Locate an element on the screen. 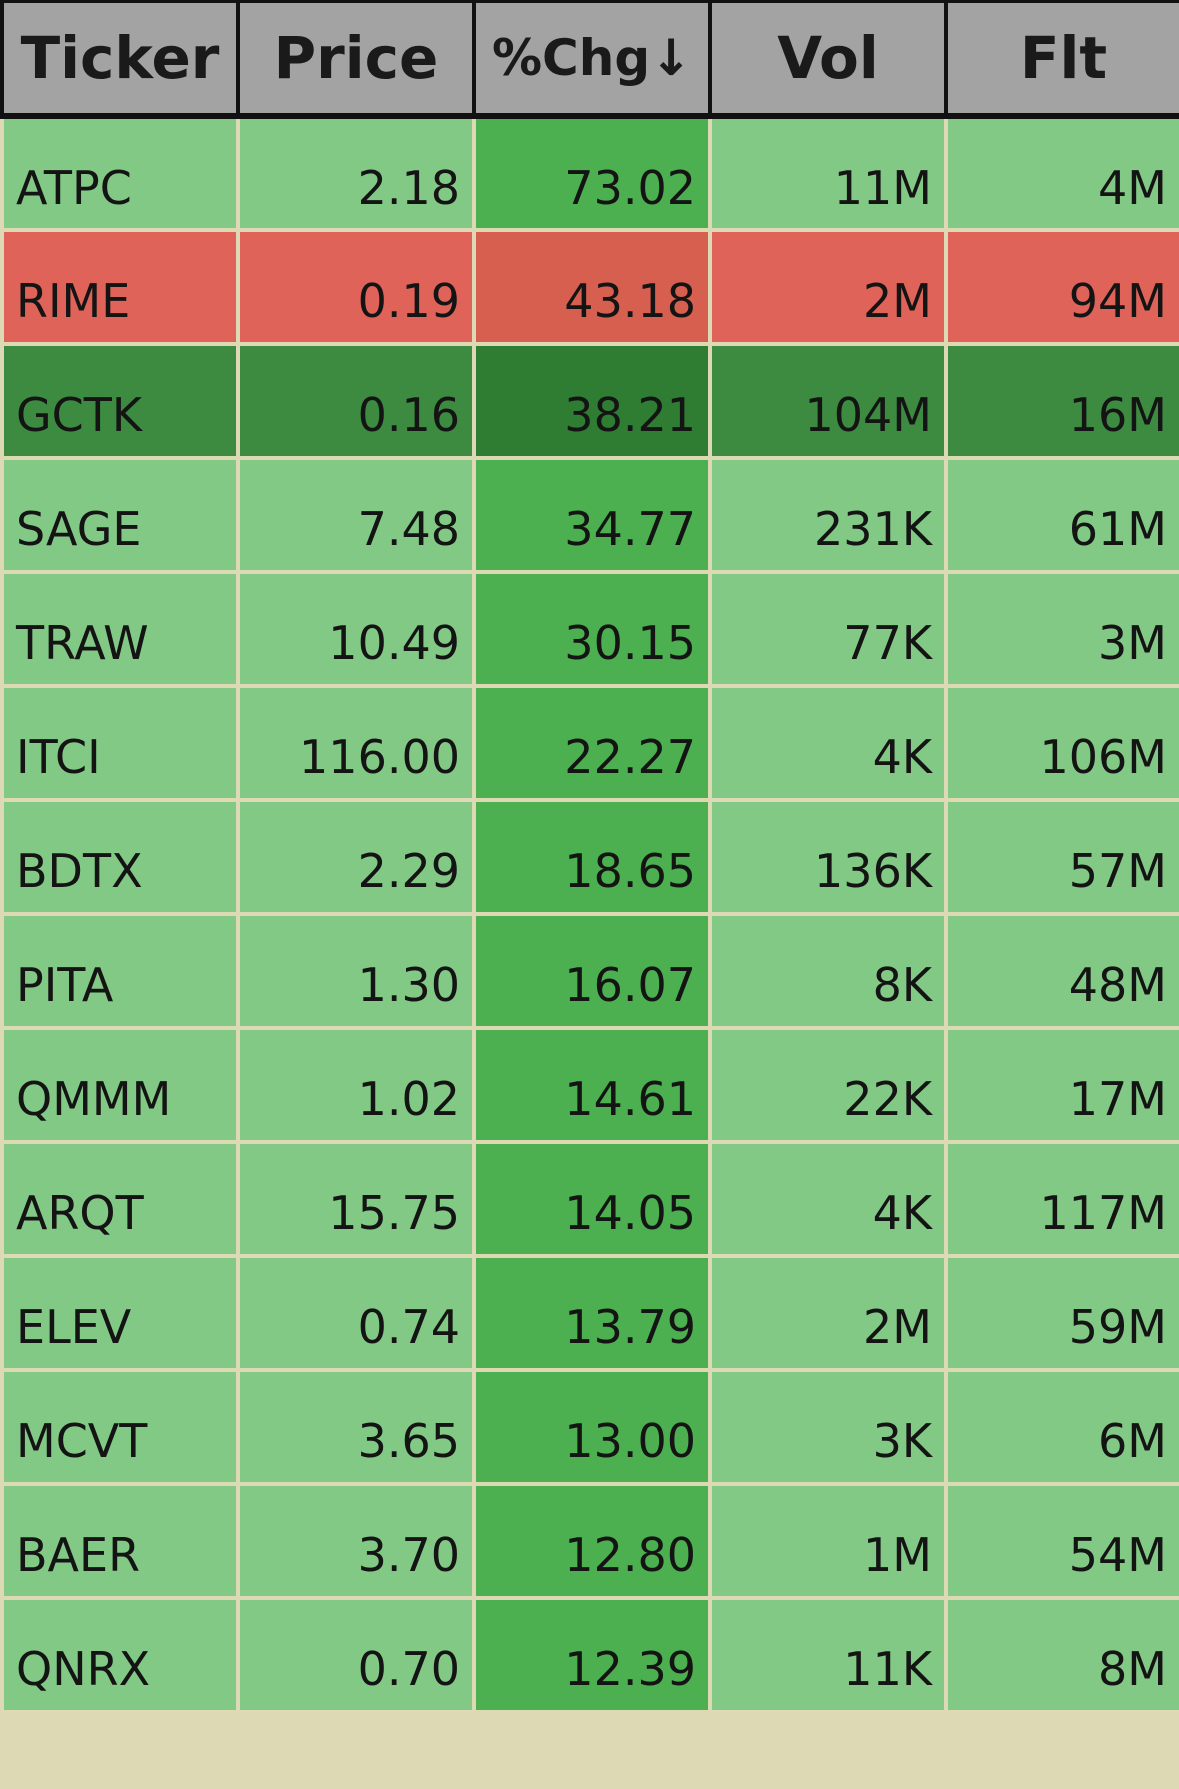  table-row: QMMM 1.02 14.61 22K 17M is located at coordinates (589, 1085).